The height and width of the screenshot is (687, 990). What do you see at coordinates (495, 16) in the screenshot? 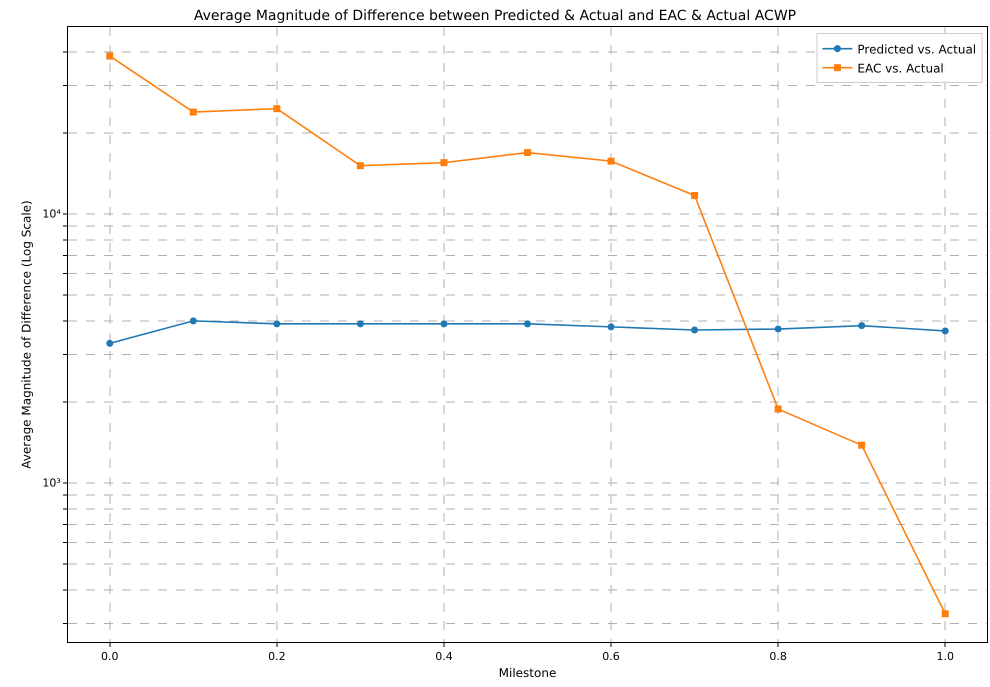
I see `chart-title: Average Magnitude of Difference between Predicted & Actual and EAC & Actual ACWP` at bounding box center [495, 16].